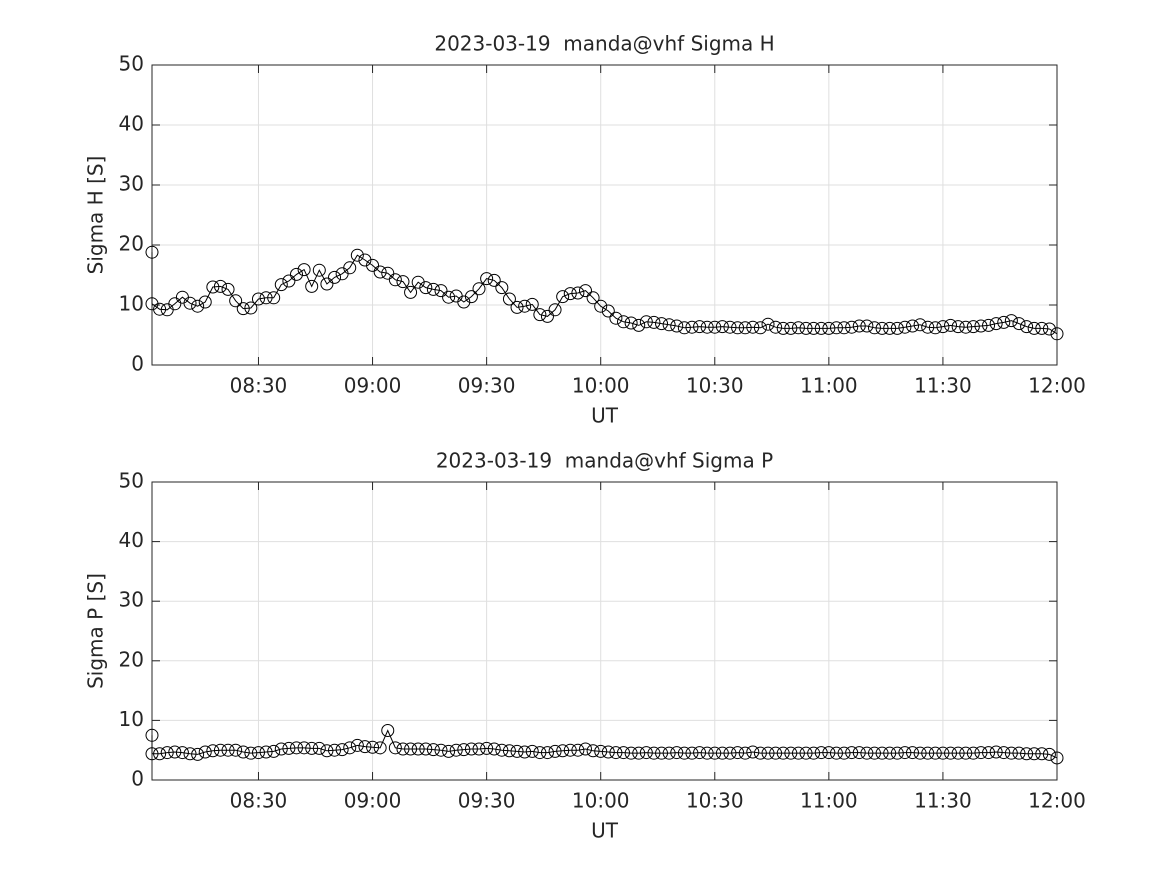 Image resolution: width=1167 pixels, height=875 pixels. Describe the element at coordinates (715, 801) in the screenshot. I see `x-tick-label: 10:30` at that location.